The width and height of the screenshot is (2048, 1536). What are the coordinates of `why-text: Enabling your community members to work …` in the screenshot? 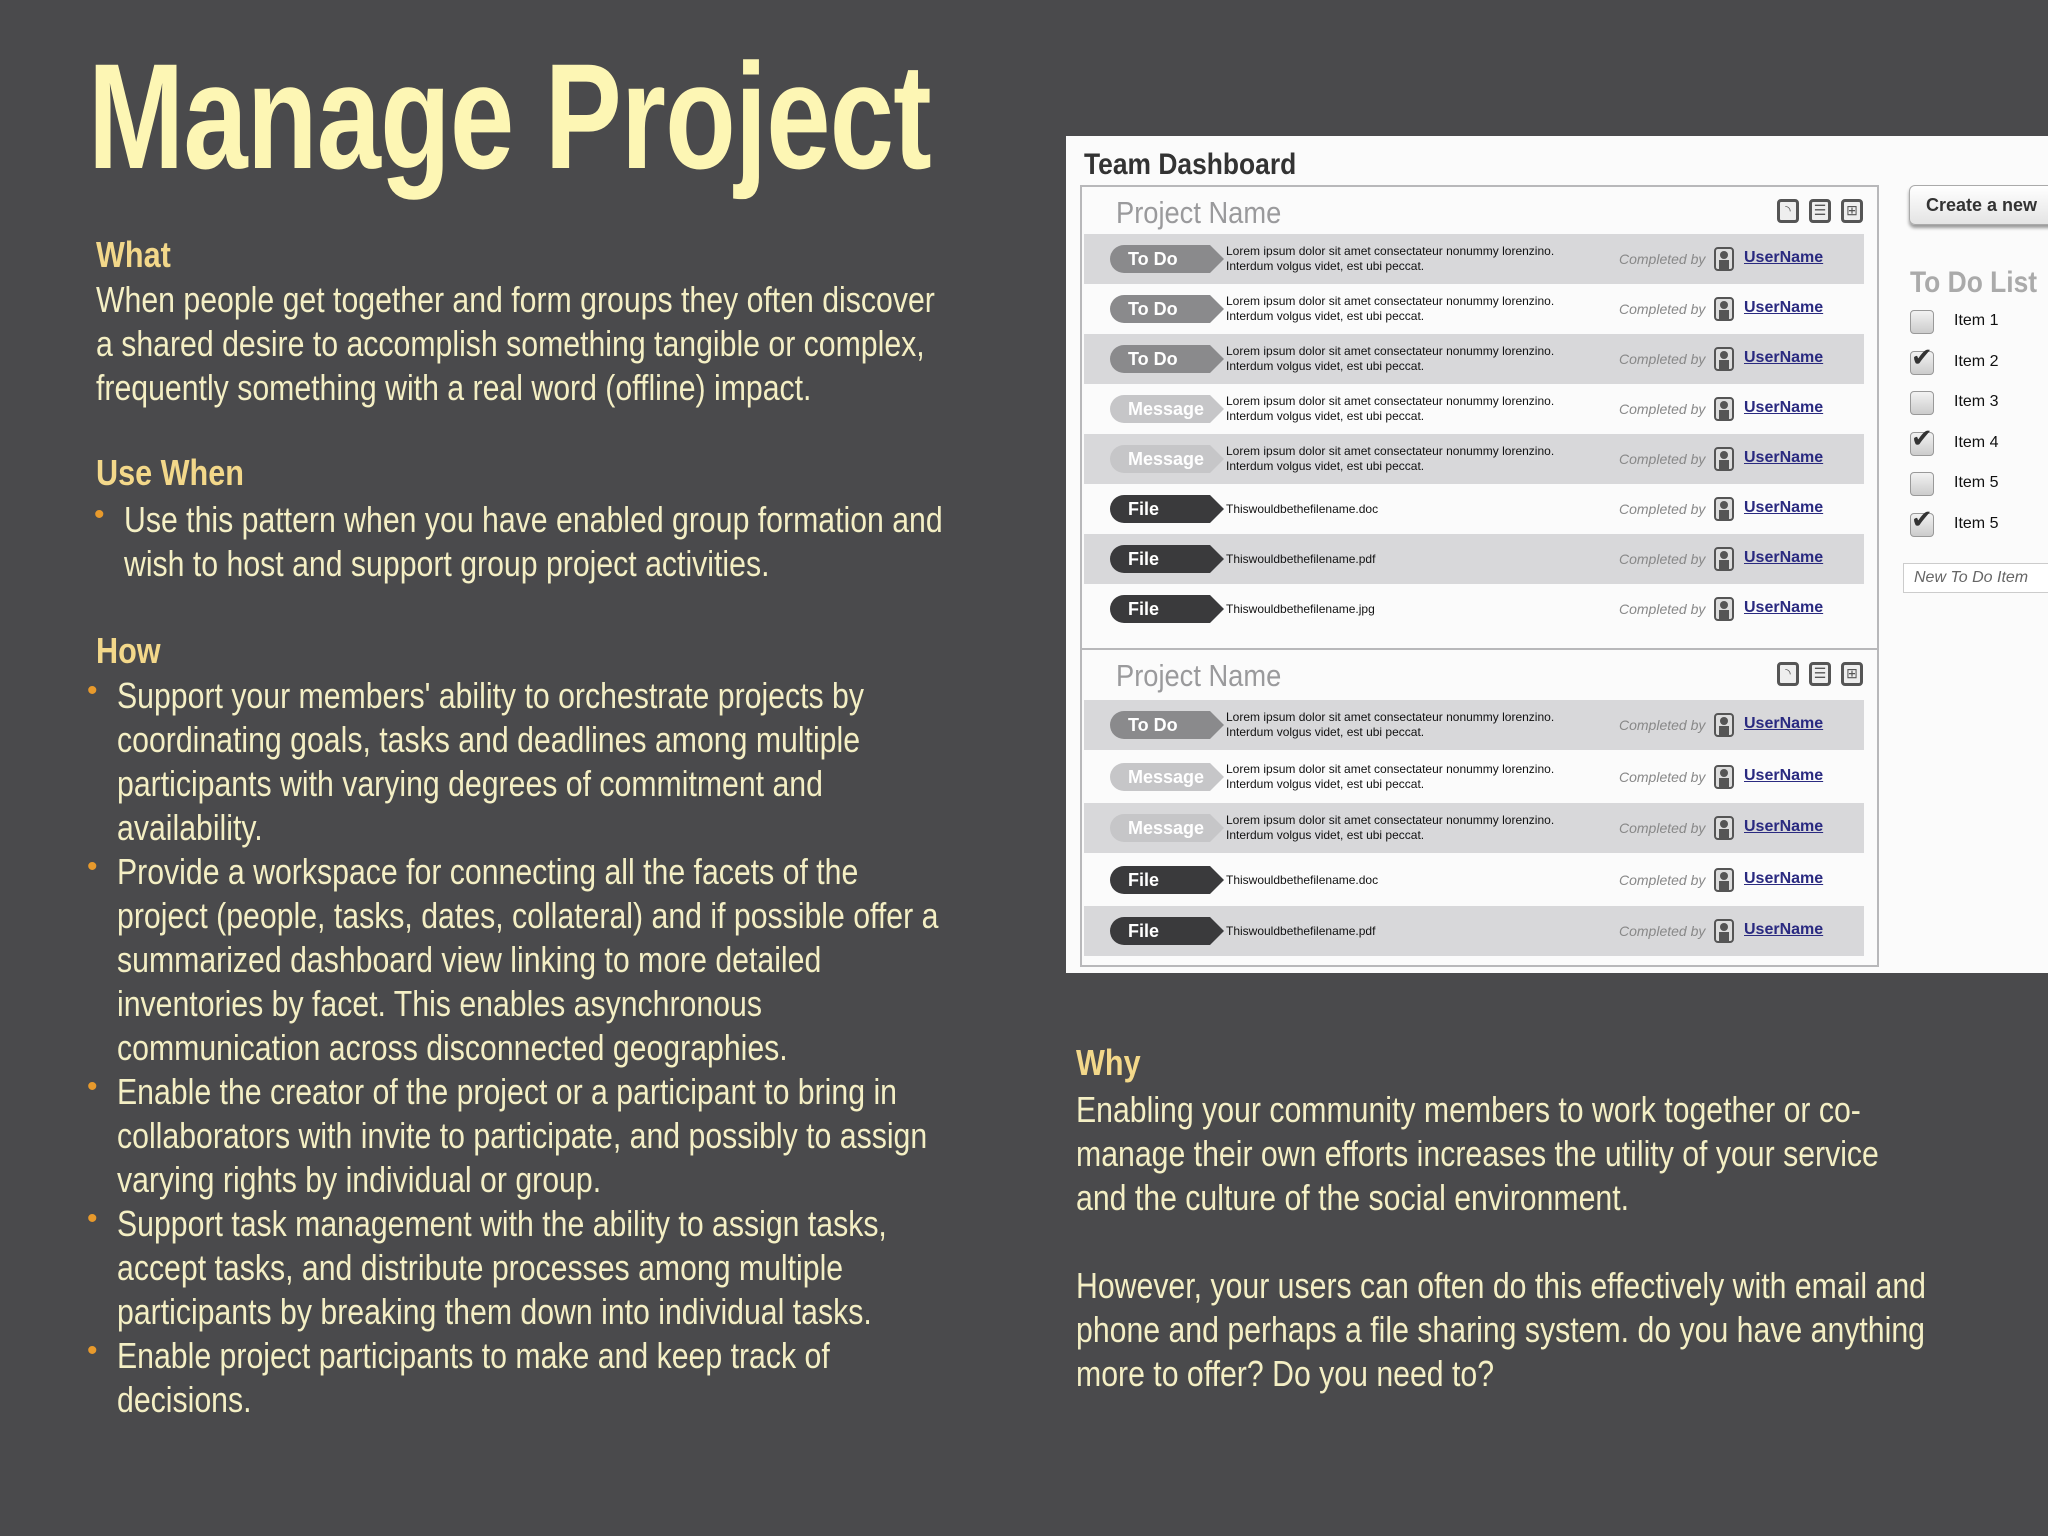 It's located at (1562, 1242).